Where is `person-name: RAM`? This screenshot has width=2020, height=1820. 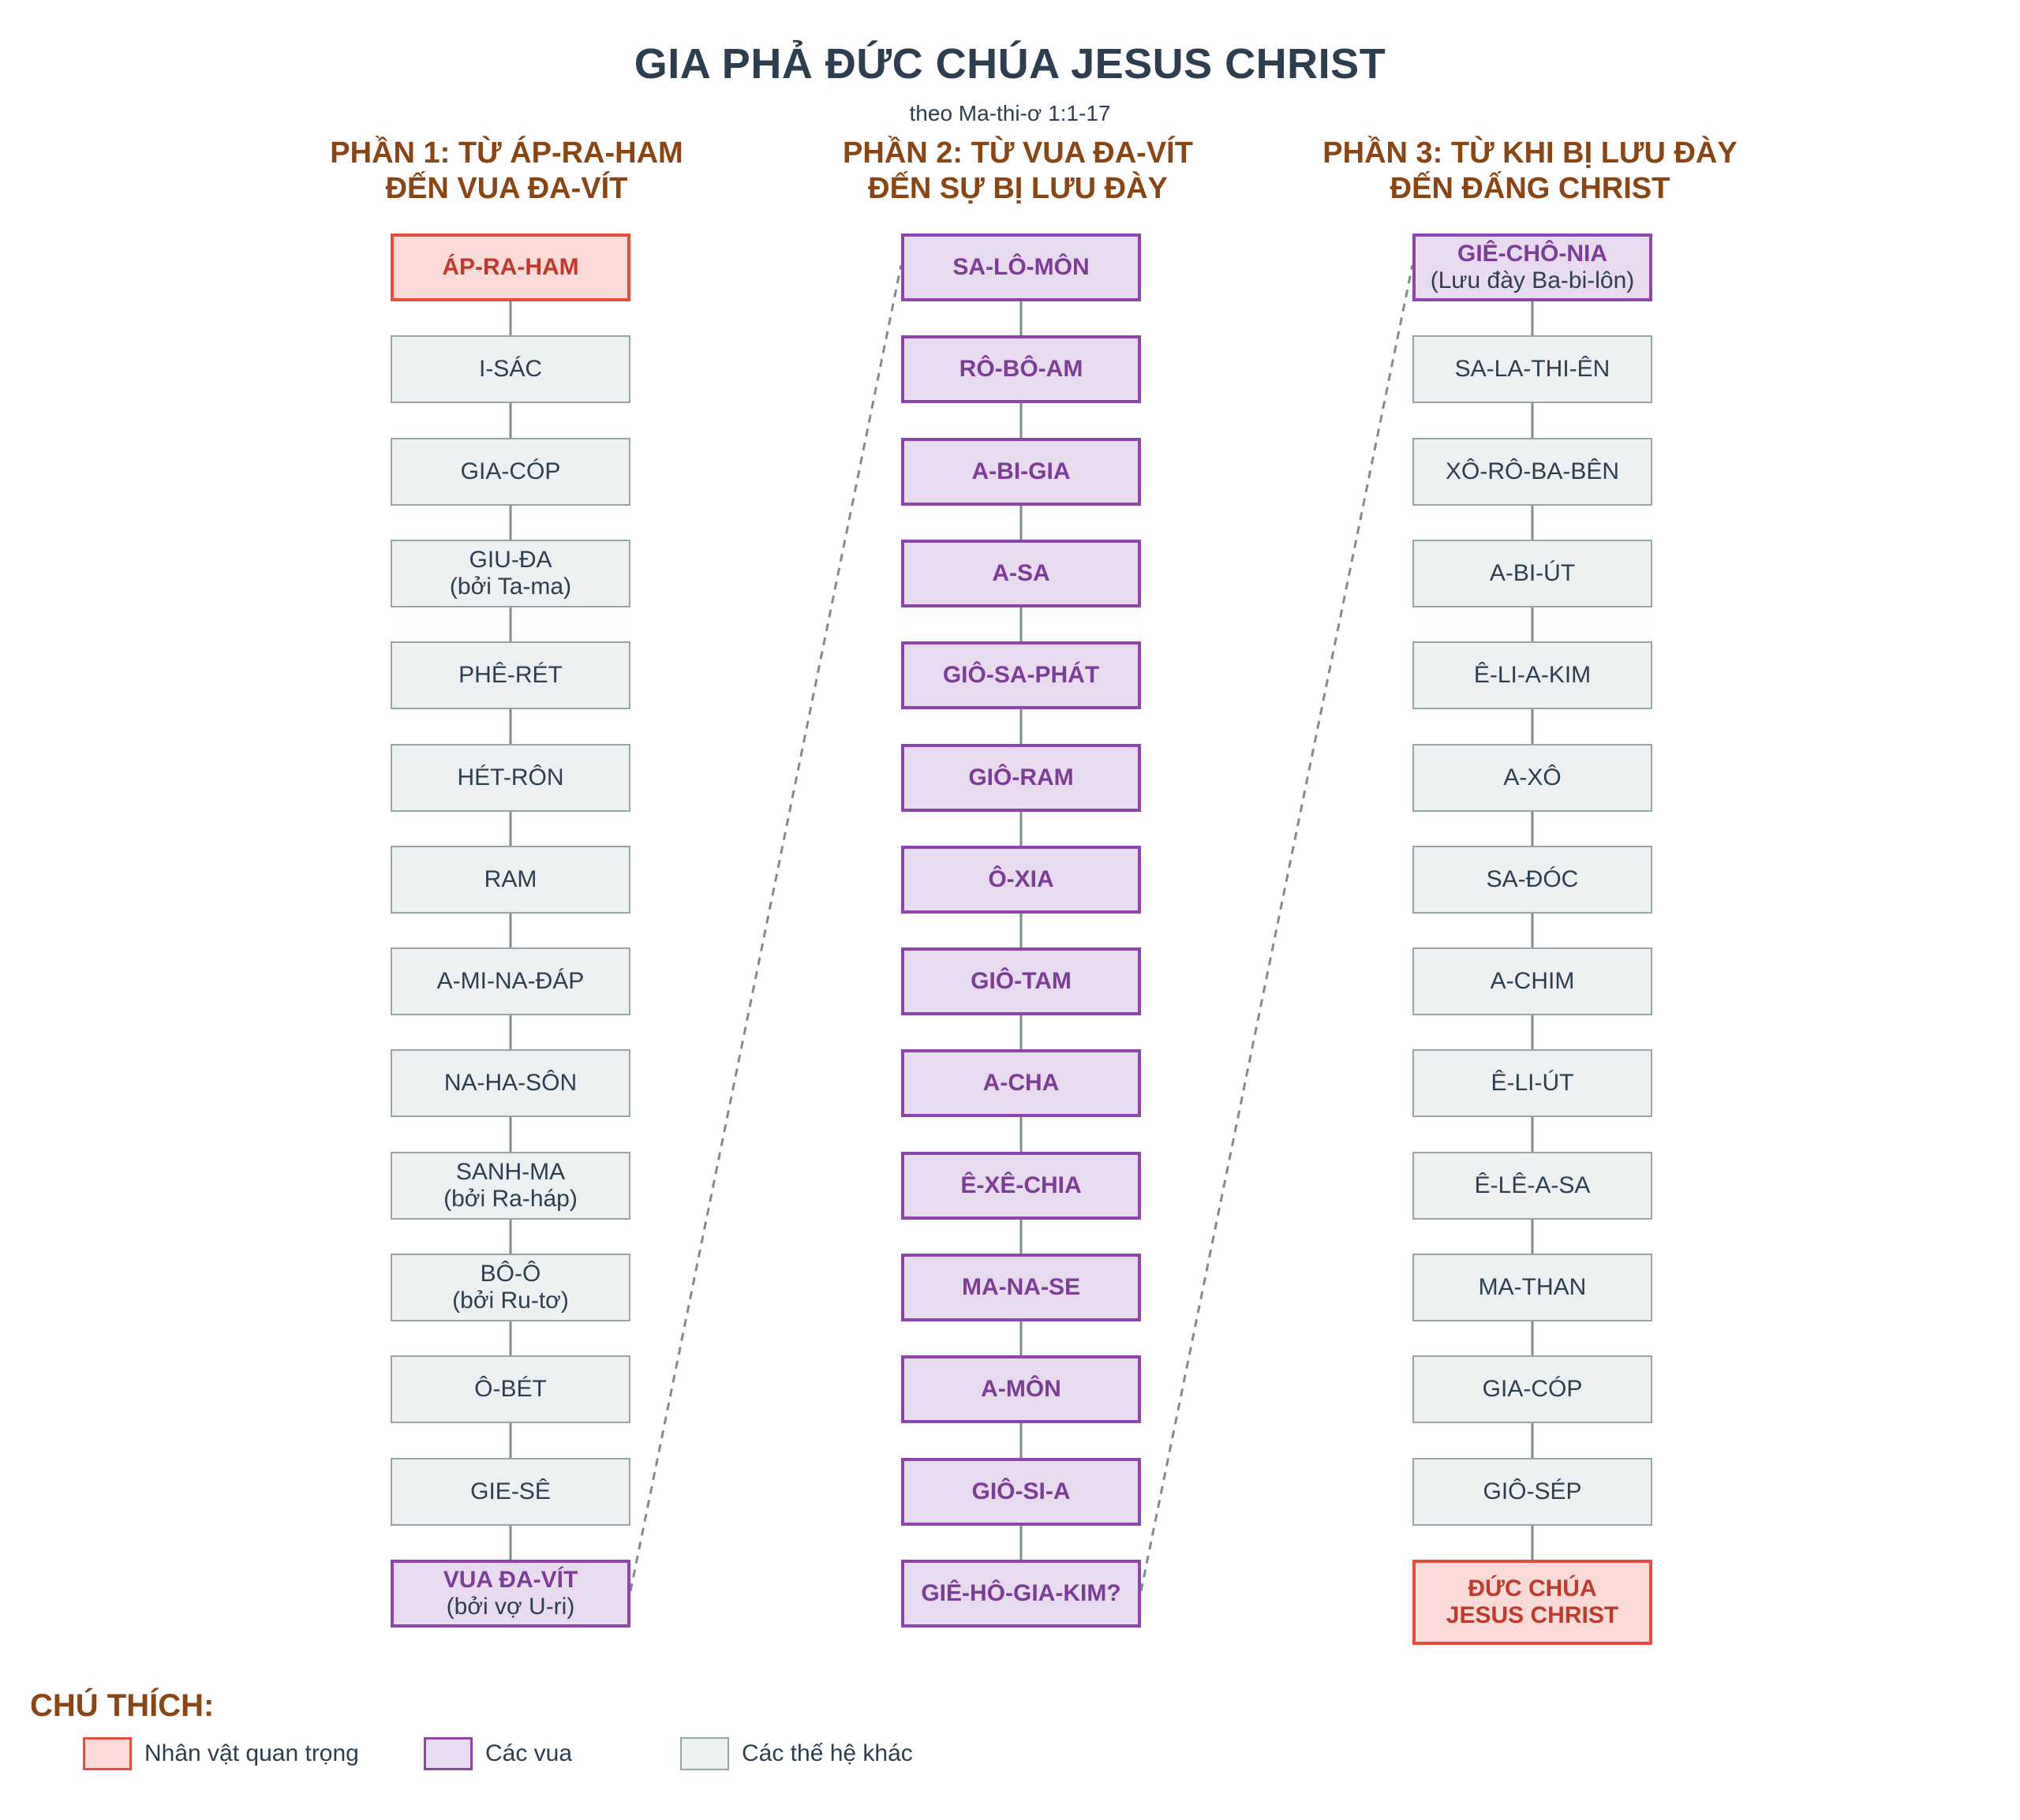 person-name: RAM is located at coordinates (511, 879).